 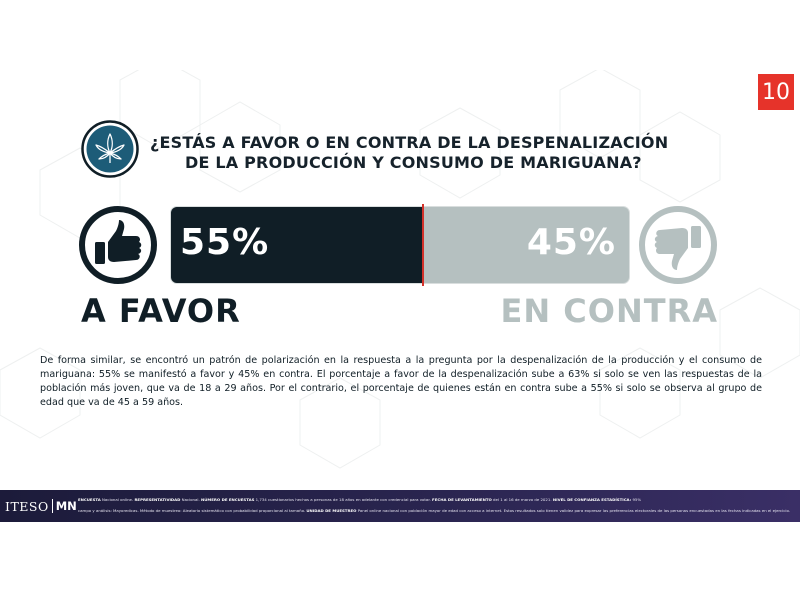 I want to click on footer-key: NÚMERO DE ENCUESTAS, so click(x=227, y=499).